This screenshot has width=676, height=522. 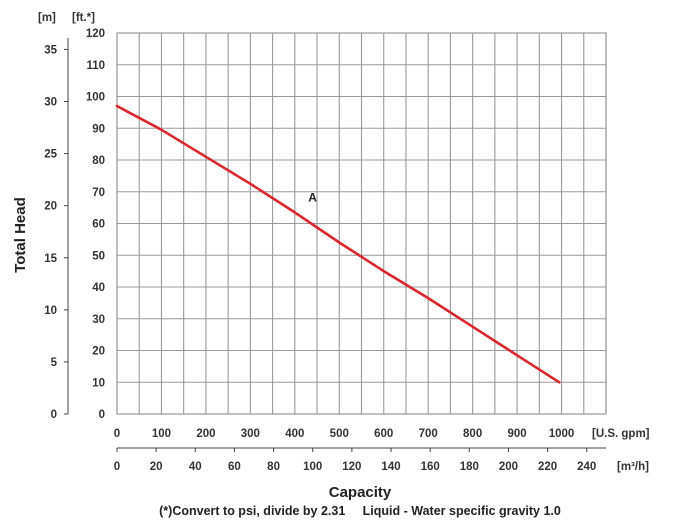 I want to click on x-tick-label-m3h: 0, so click(x=117, y=467).